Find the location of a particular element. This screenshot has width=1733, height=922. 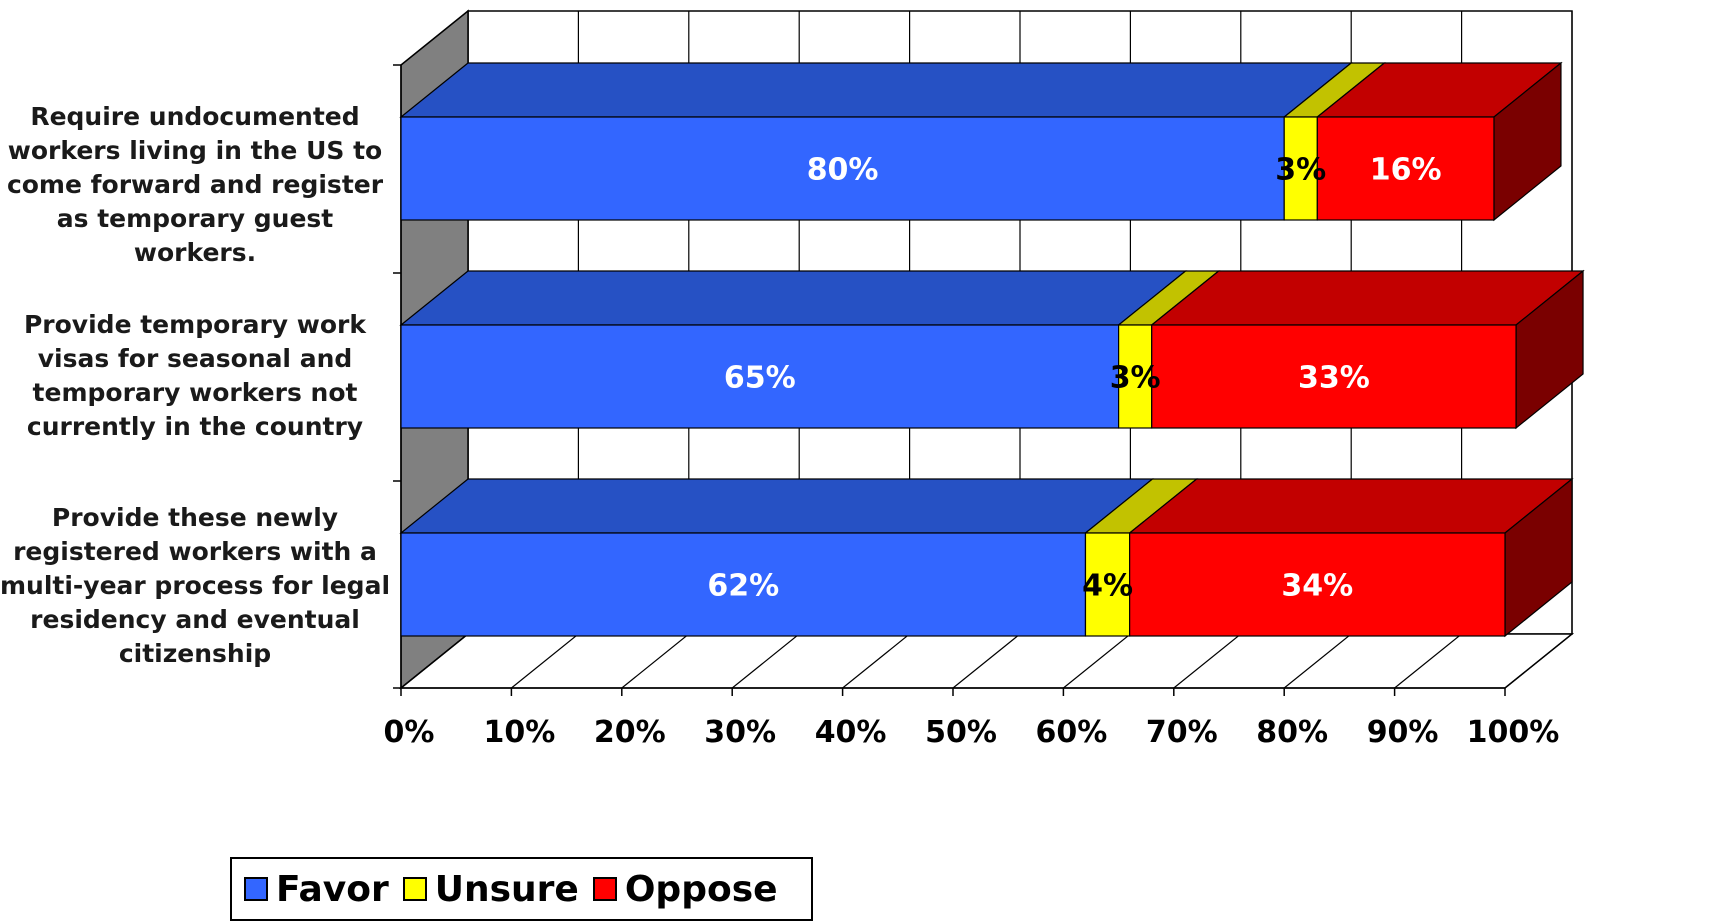

x-tick-label-1: 10% is located at coordinates (519, 732).